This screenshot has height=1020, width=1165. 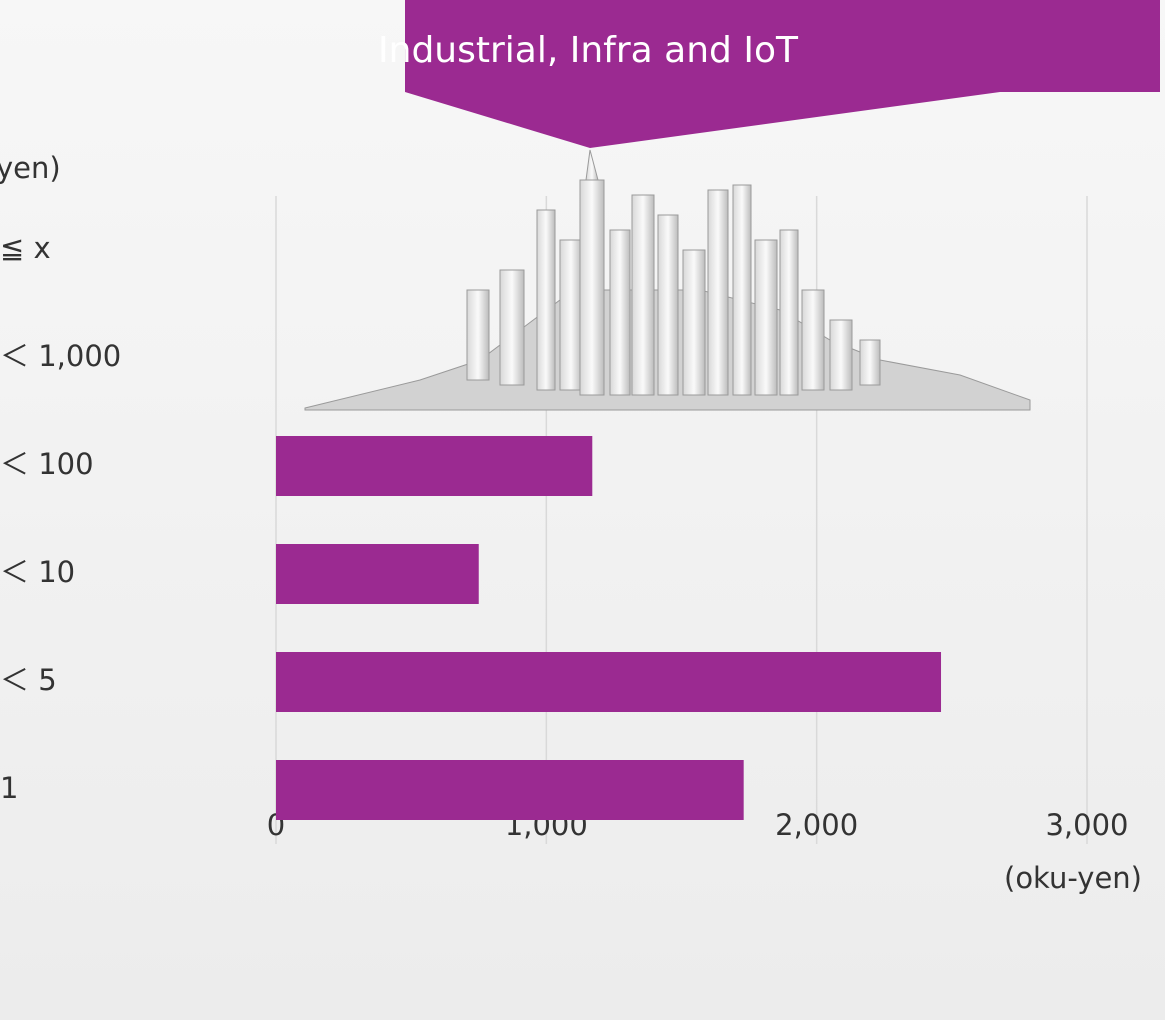 I want to click on x-tick-label: 3,000, so click(x=1086, y=825).